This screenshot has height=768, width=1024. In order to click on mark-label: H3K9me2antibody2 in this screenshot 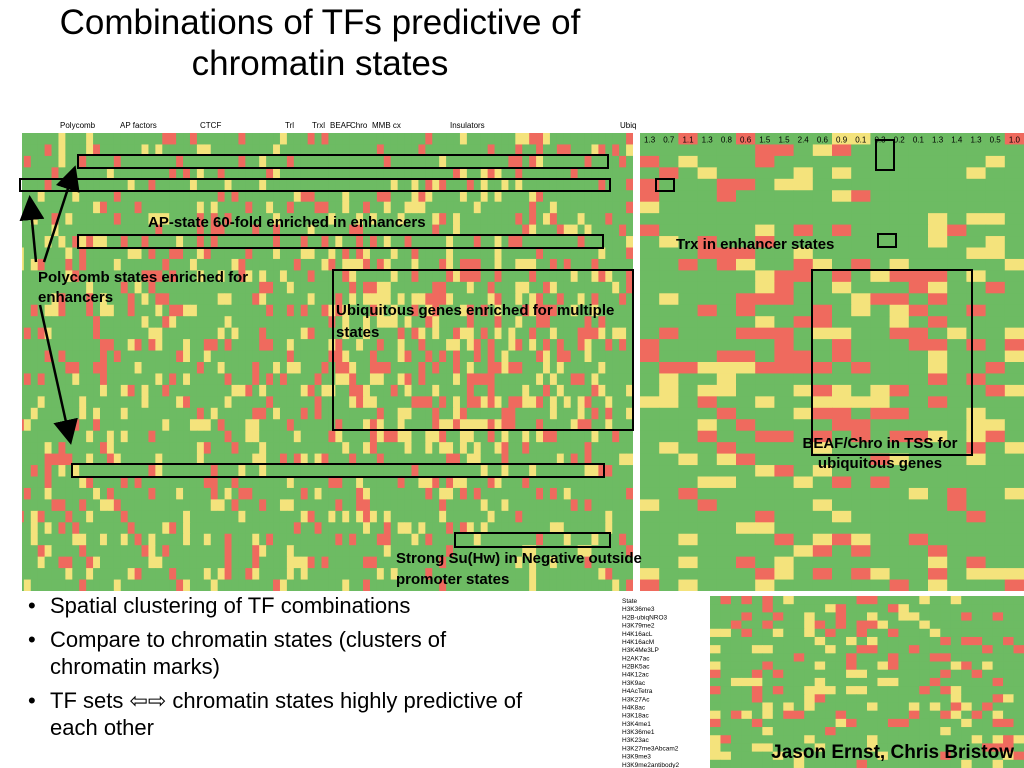, I will do `click(650, 765)`.